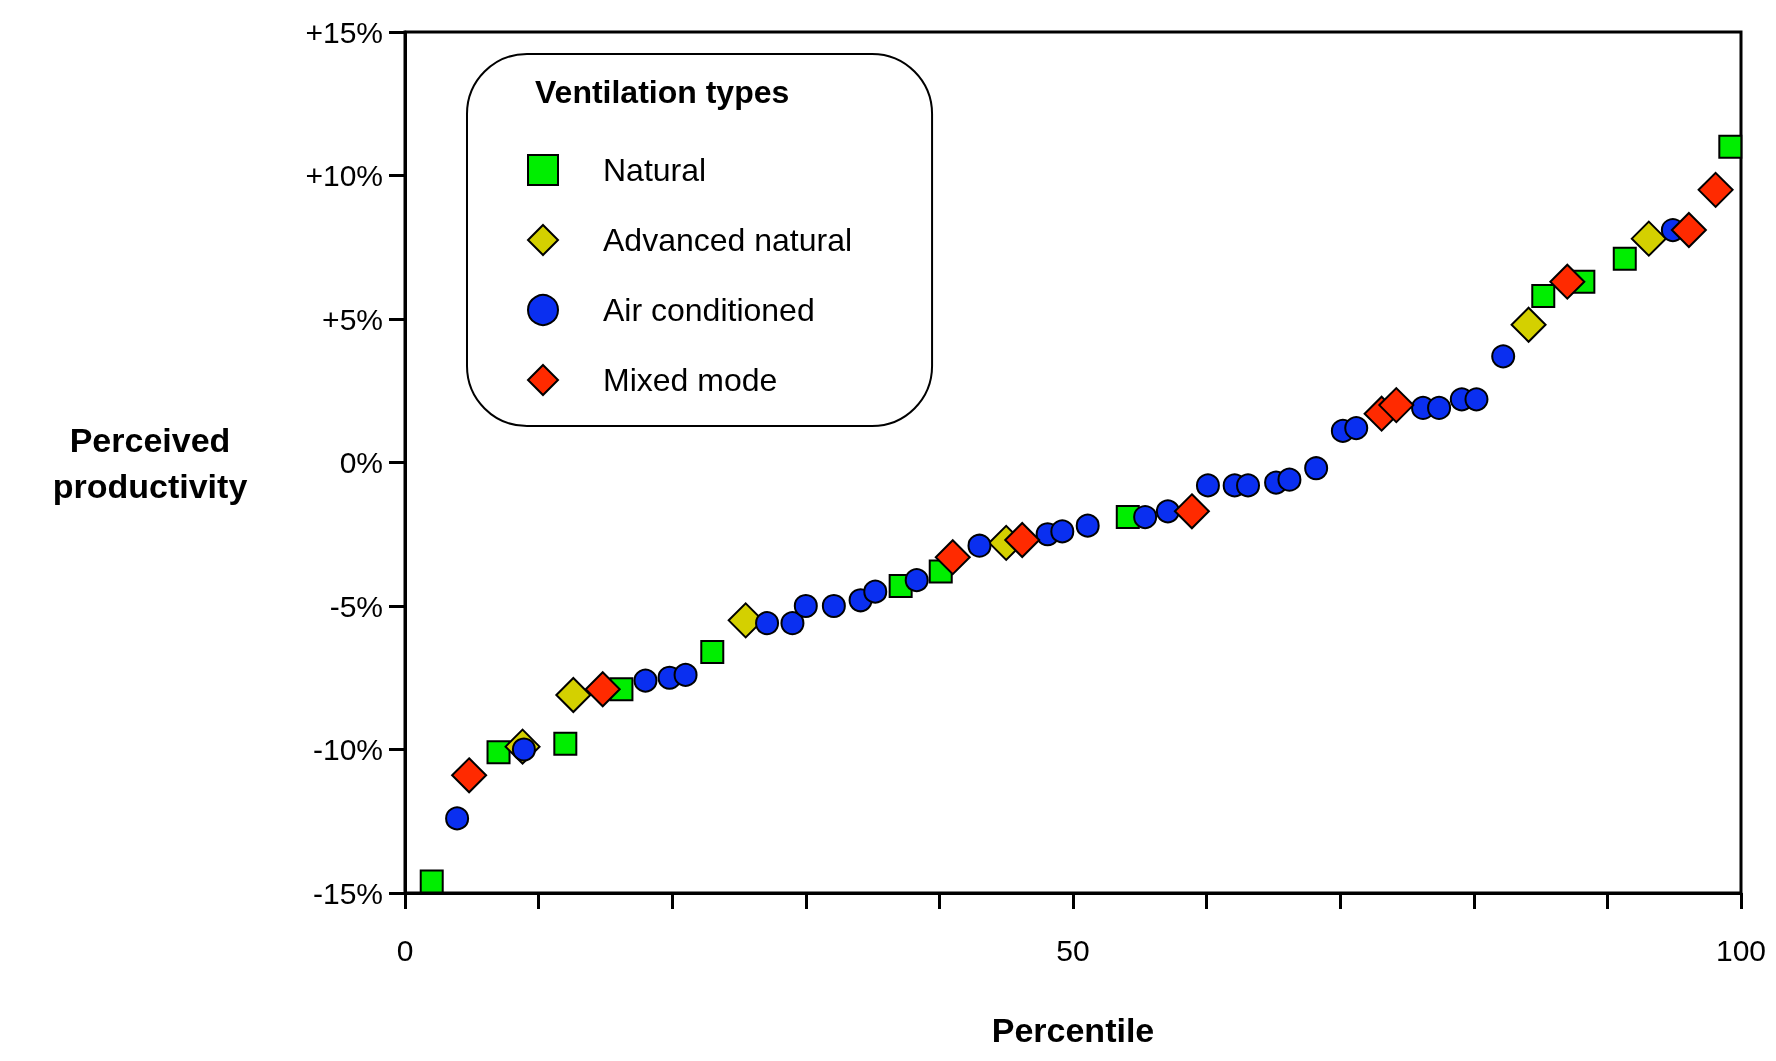 The image size is (1776, 1061). I want to click on legend-label: Air conditioned, so click(709, 310).